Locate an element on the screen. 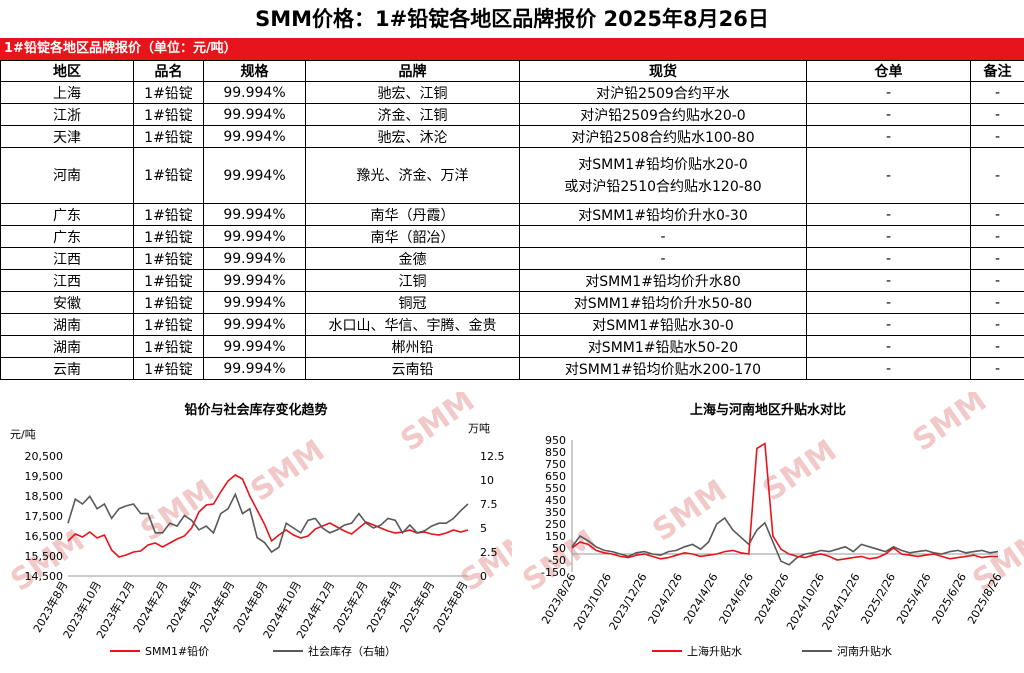 This screenshot has width=1024, height=673. y2-axis-label: 万吨 is located at coordinates (479, 428).